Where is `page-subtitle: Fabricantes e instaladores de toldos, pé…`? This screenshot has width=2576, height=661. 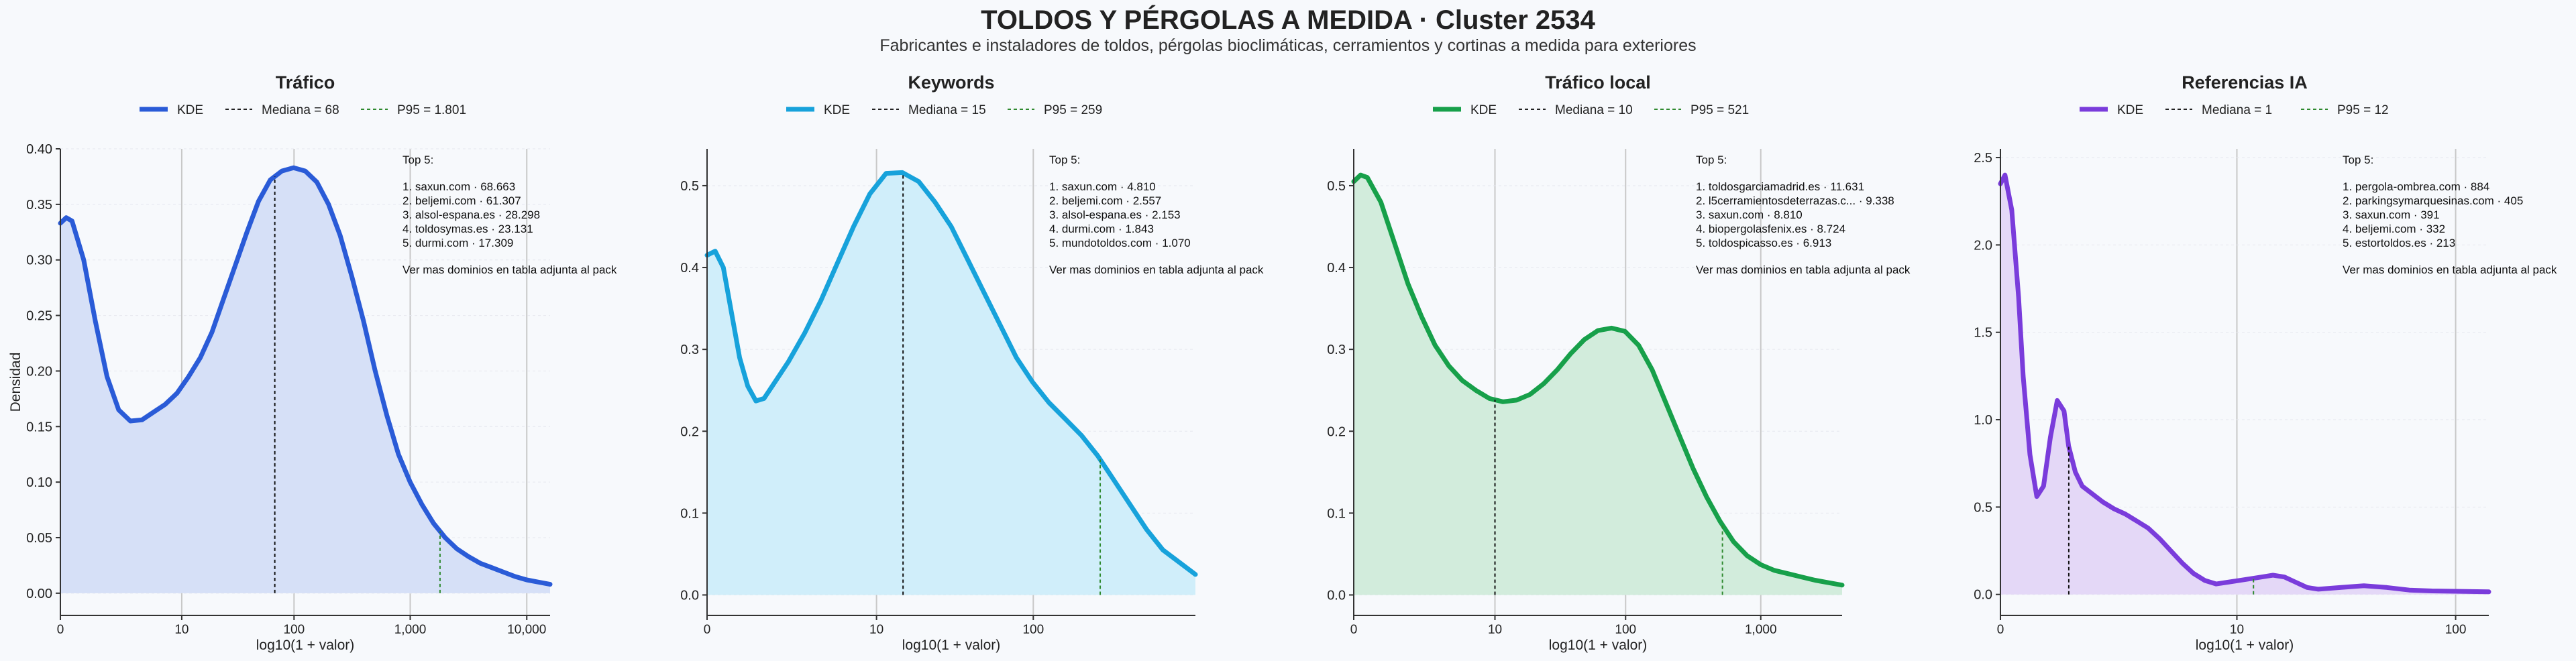 page-subtitle: Fabricantes e instaladores de toldos, pé… is located at coordinates (1288, 45).